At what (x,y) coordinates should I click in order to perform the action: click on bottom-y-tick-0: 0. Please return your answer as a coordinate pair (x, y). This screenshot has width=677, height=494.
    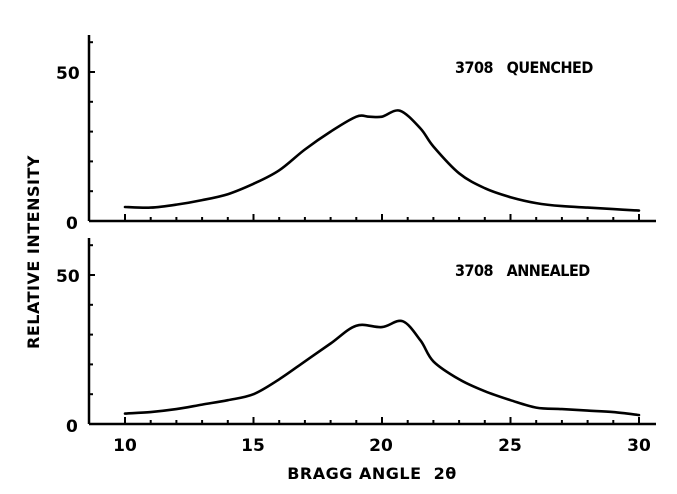
    Looking at the image, I should click on (72, 427).